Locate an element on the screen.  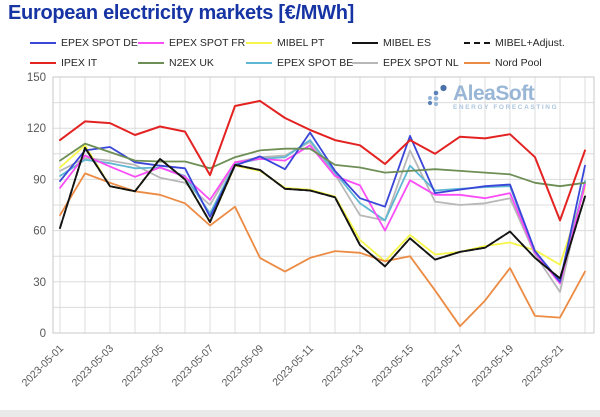
x-tick-label: 2023-05-09 is located at coordinates (243, 366).